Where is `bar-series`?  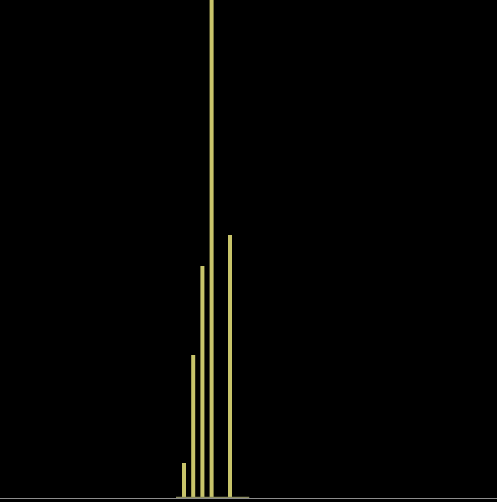 bar-series is located at coordinates (207, 248).